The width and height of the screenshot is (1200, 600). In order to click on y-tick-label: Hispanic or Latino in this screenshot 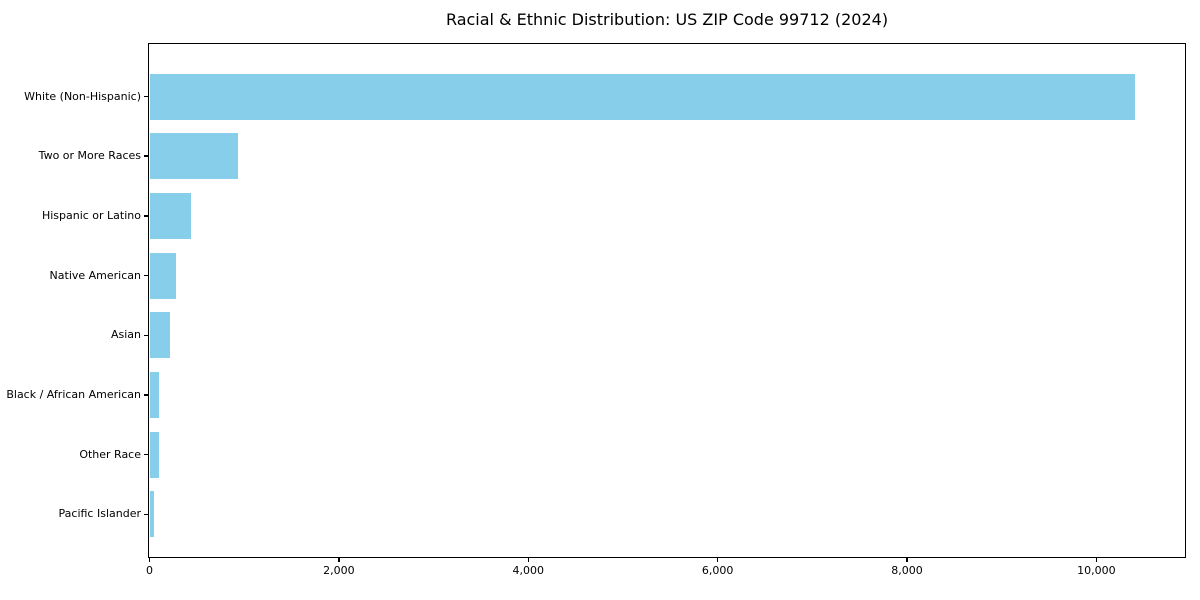, I will do `click(91, 215)`.